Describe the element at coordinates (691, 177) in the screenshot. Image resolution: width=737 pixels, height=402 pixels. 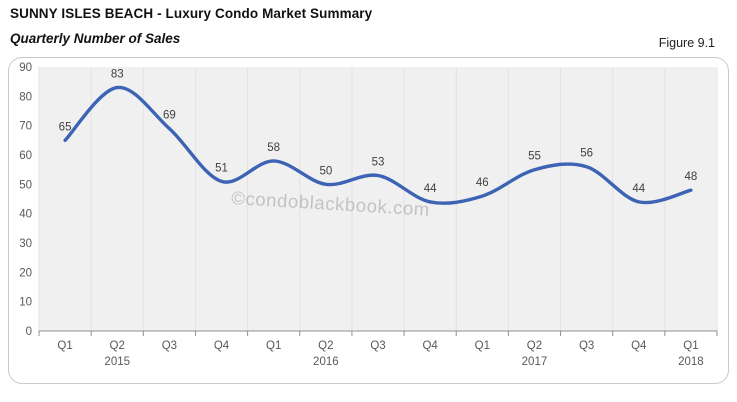
I see `data-label: 48` at that location.